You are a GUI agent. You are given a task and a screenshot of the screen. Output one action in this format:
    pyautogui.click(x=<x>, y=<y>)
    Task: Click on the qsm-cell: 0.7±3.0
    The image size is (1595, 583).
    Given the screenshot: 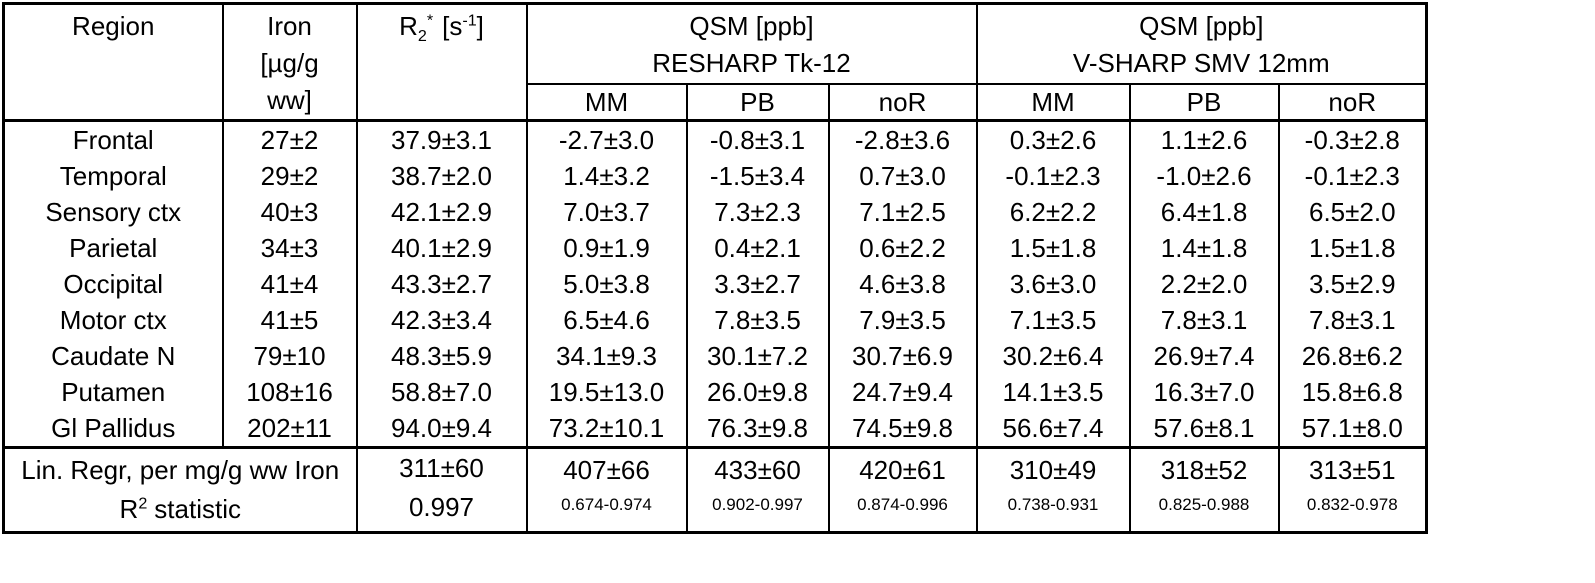 What is the action you would take?
    pyautogui.click(x=902, y=176)
    